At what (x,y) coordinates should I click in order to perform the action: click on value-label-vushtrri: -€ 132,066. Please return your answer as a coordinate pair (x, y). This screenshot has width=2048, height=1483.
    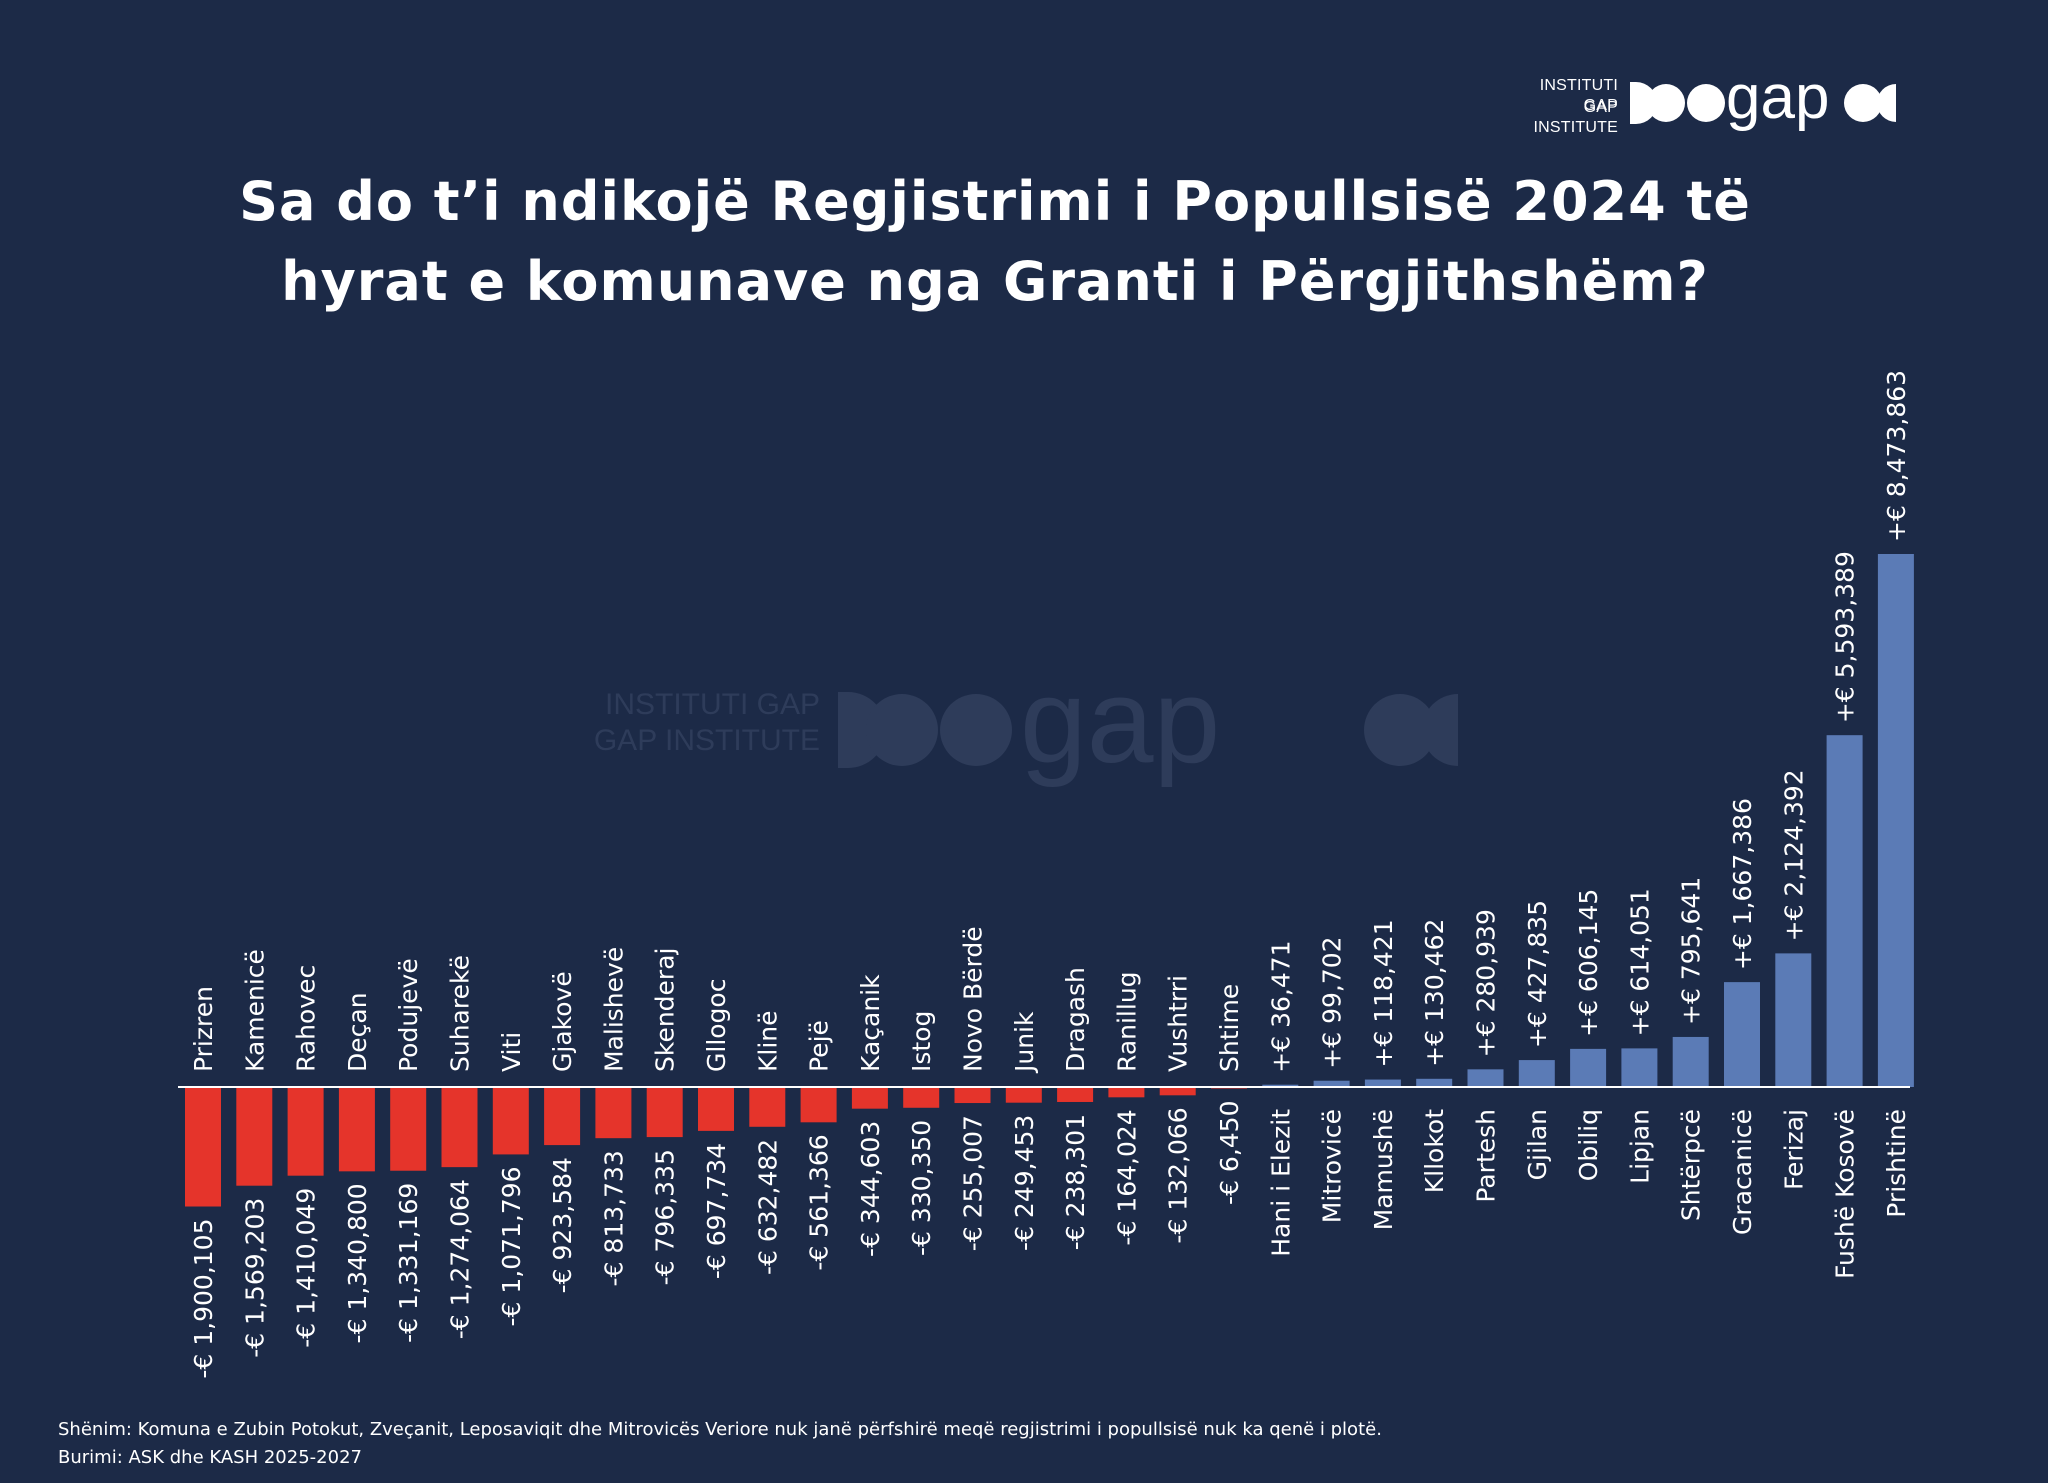
    Looking at the image, I should click on (1178, 1175).